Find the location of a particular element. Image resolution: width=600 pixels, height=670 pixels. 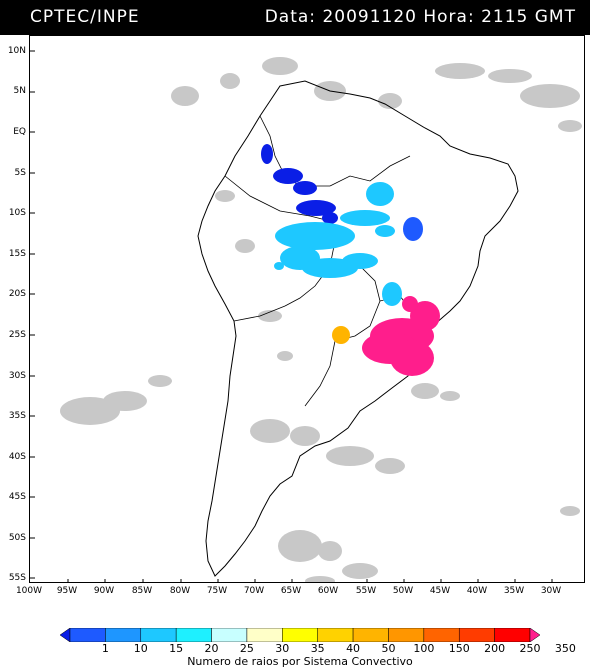

colorbar-tick-label: 150 is located at coordinates (459, 648).